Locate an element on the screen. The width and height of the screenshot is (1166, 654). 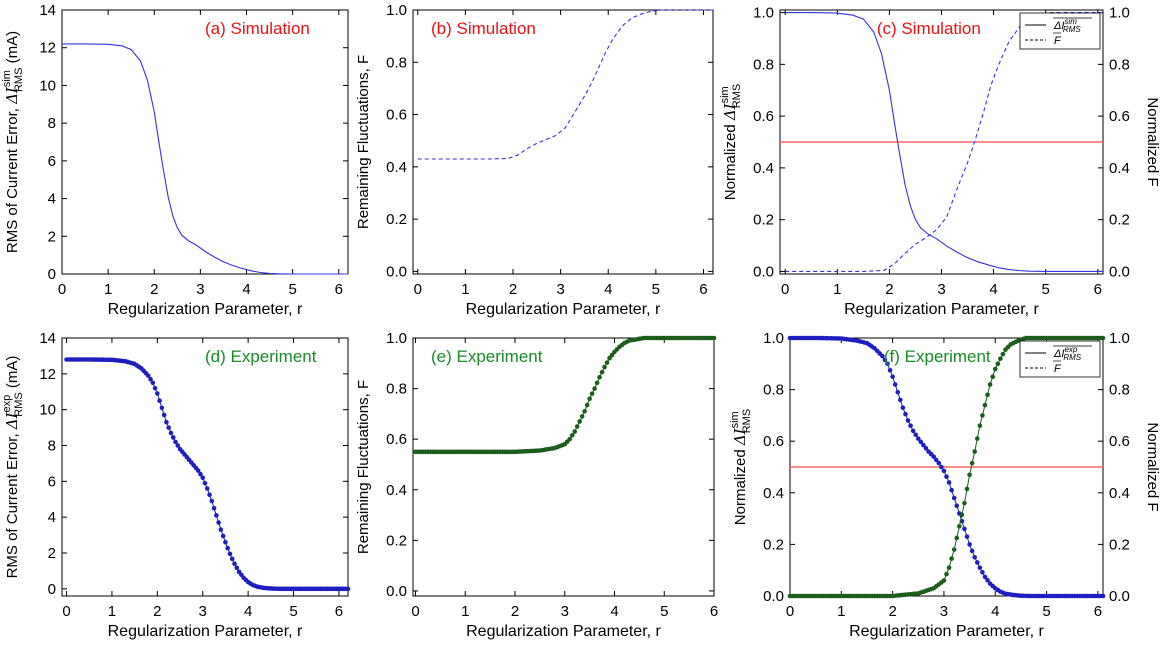
x-tick-label: 5 is located at coordinates (1046, 289).